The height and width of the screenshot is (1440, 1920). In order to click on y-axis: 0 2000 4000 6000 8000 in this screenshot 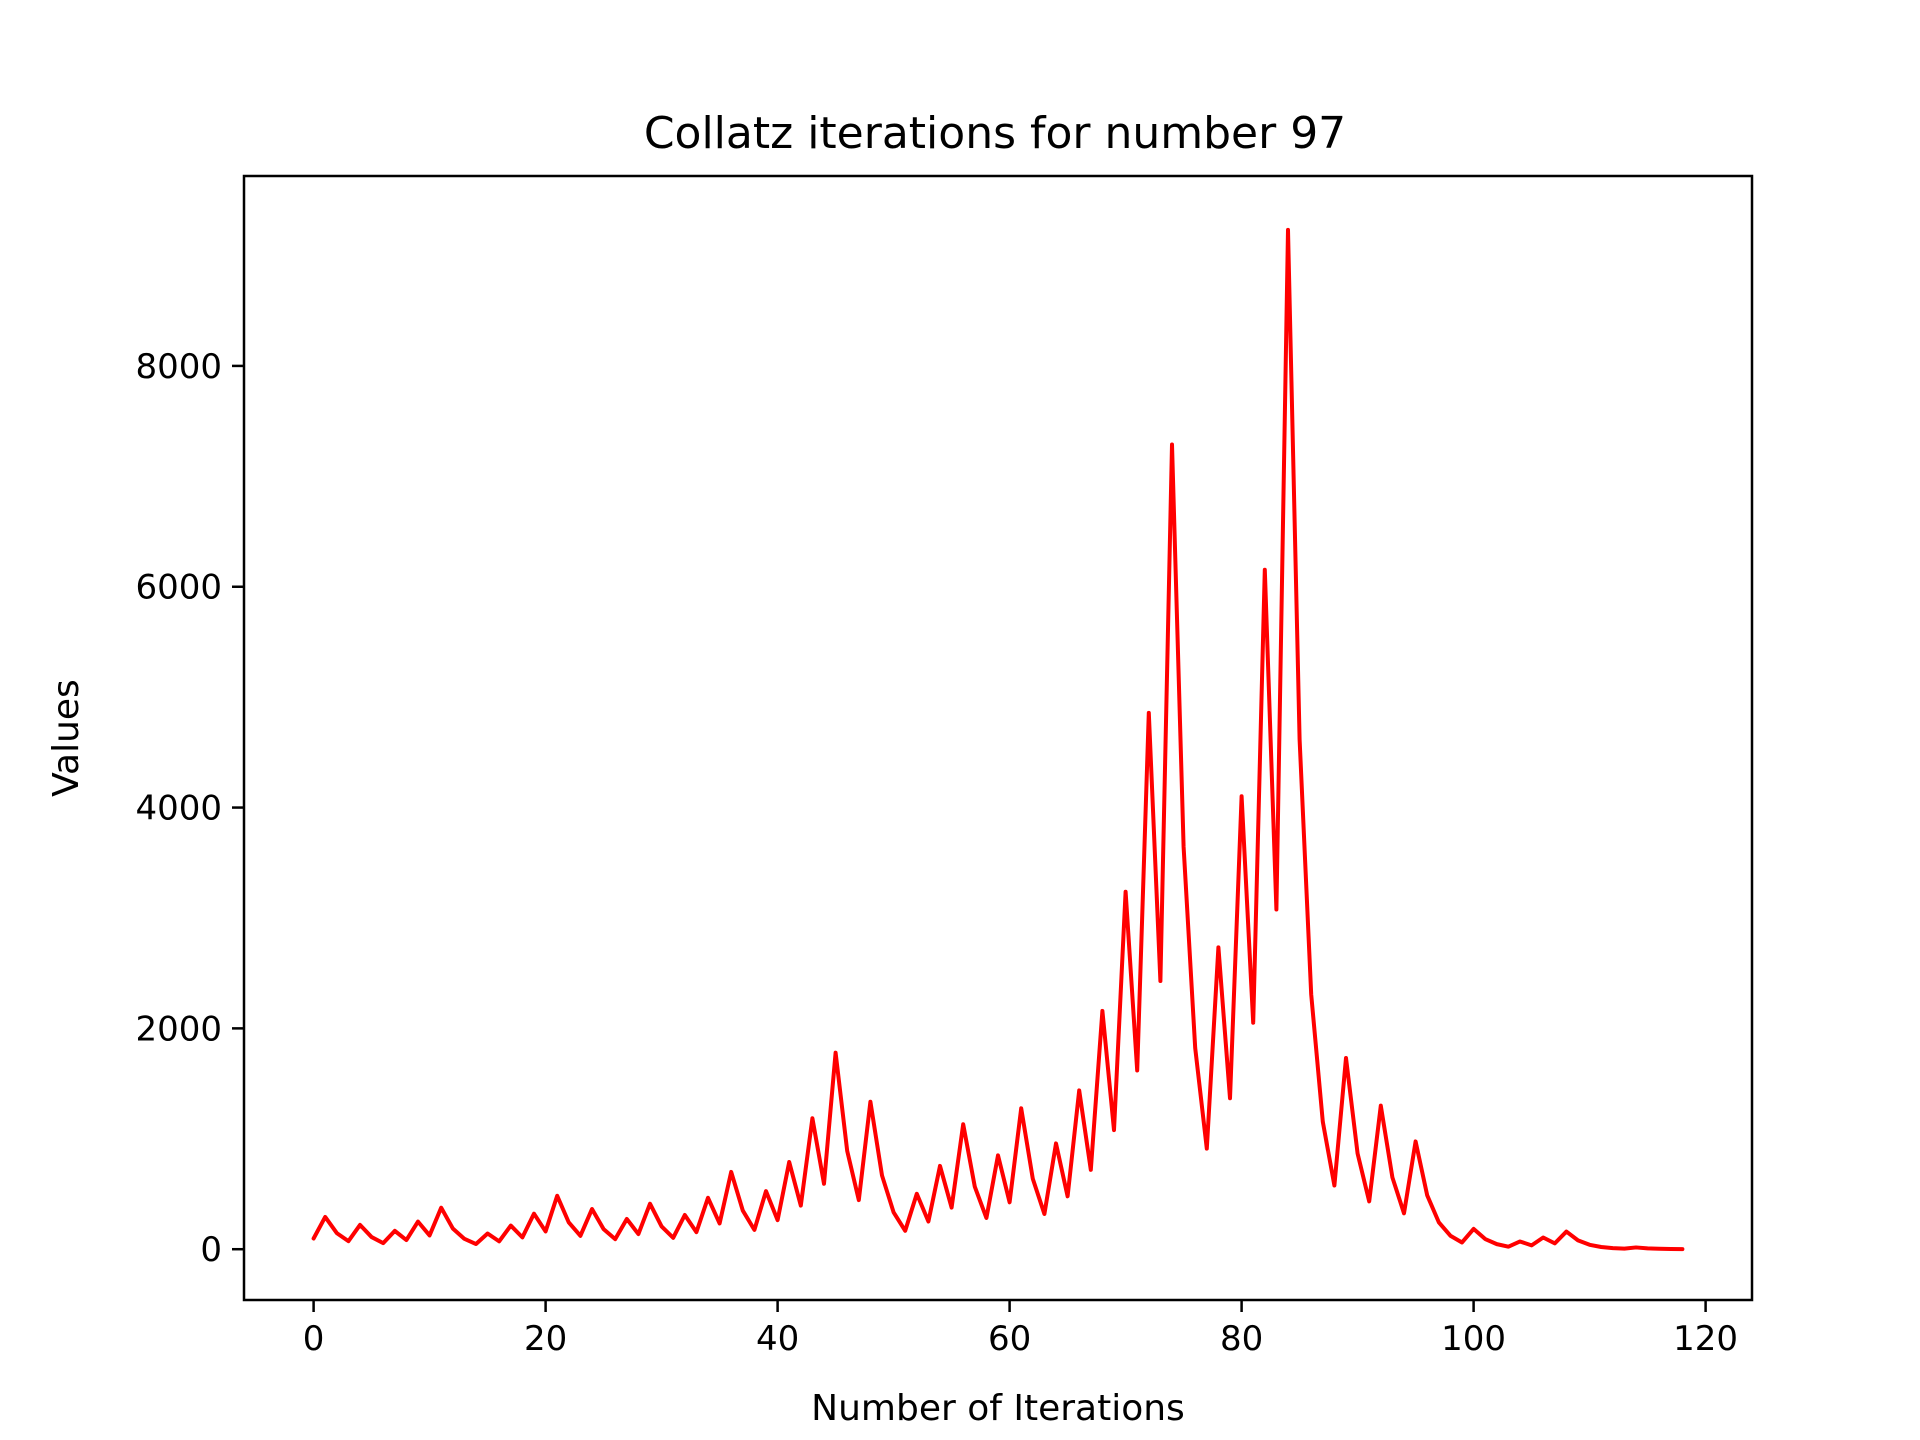, I will do `click(189, 808)`.